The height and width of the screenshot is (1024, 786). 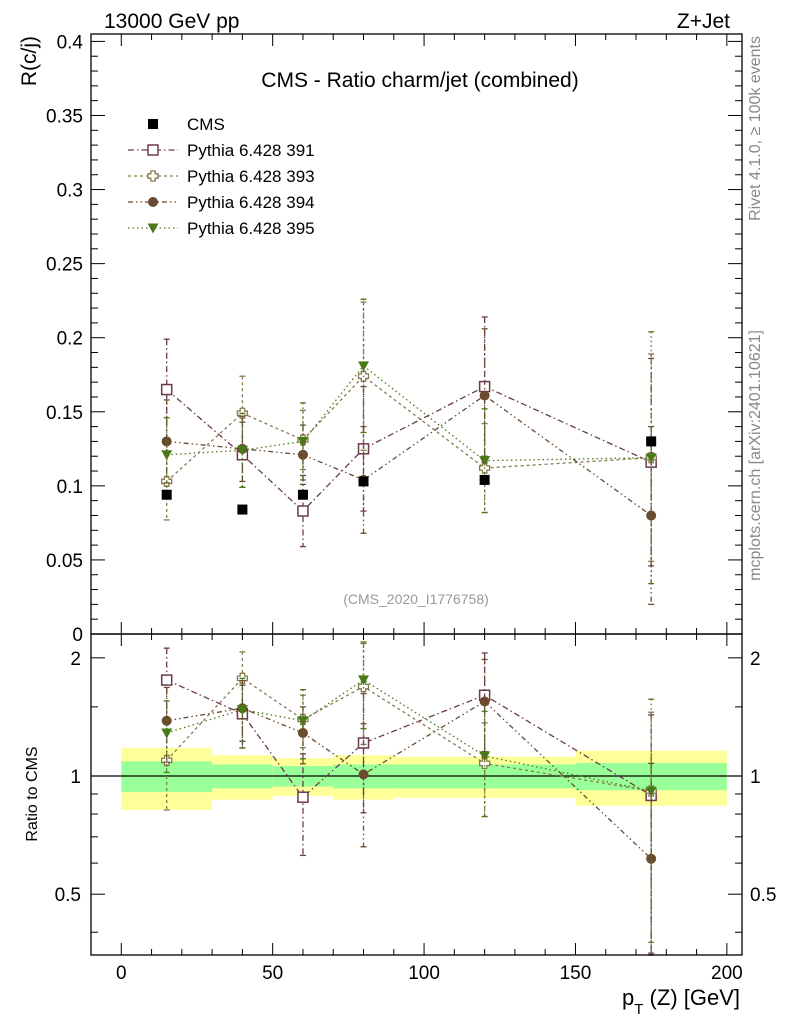 What do you see at coordinates (70, 487) in the screenshot?
I see `y-tick-label: 0.1` at bounding box center [70, 487].